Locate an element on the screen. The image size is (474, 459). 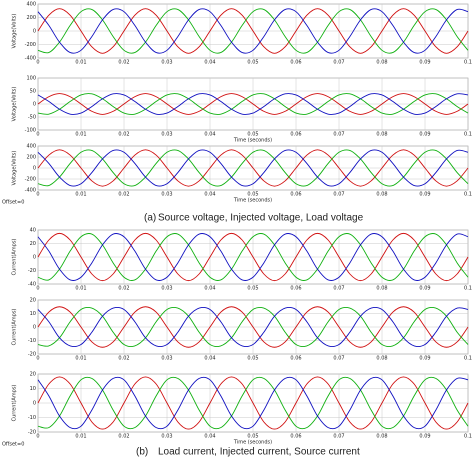
caption-label: (a) is located at coordinates (150, 218).